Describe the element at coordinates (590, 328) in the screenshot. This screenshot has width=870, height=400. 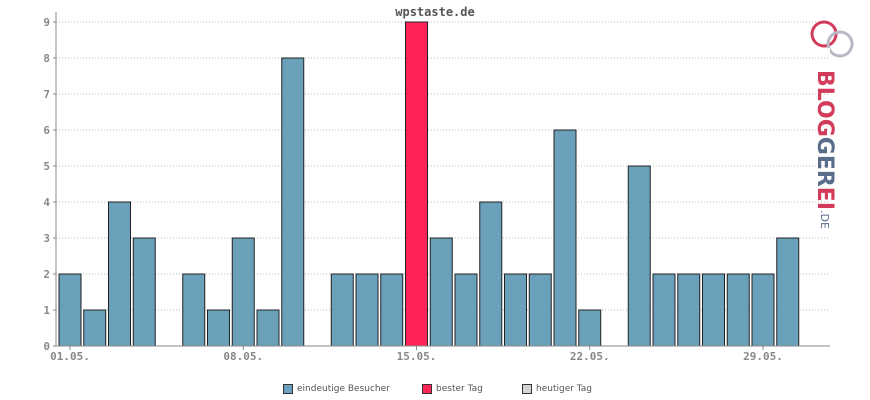
I see `bar-22.05.` at that location.